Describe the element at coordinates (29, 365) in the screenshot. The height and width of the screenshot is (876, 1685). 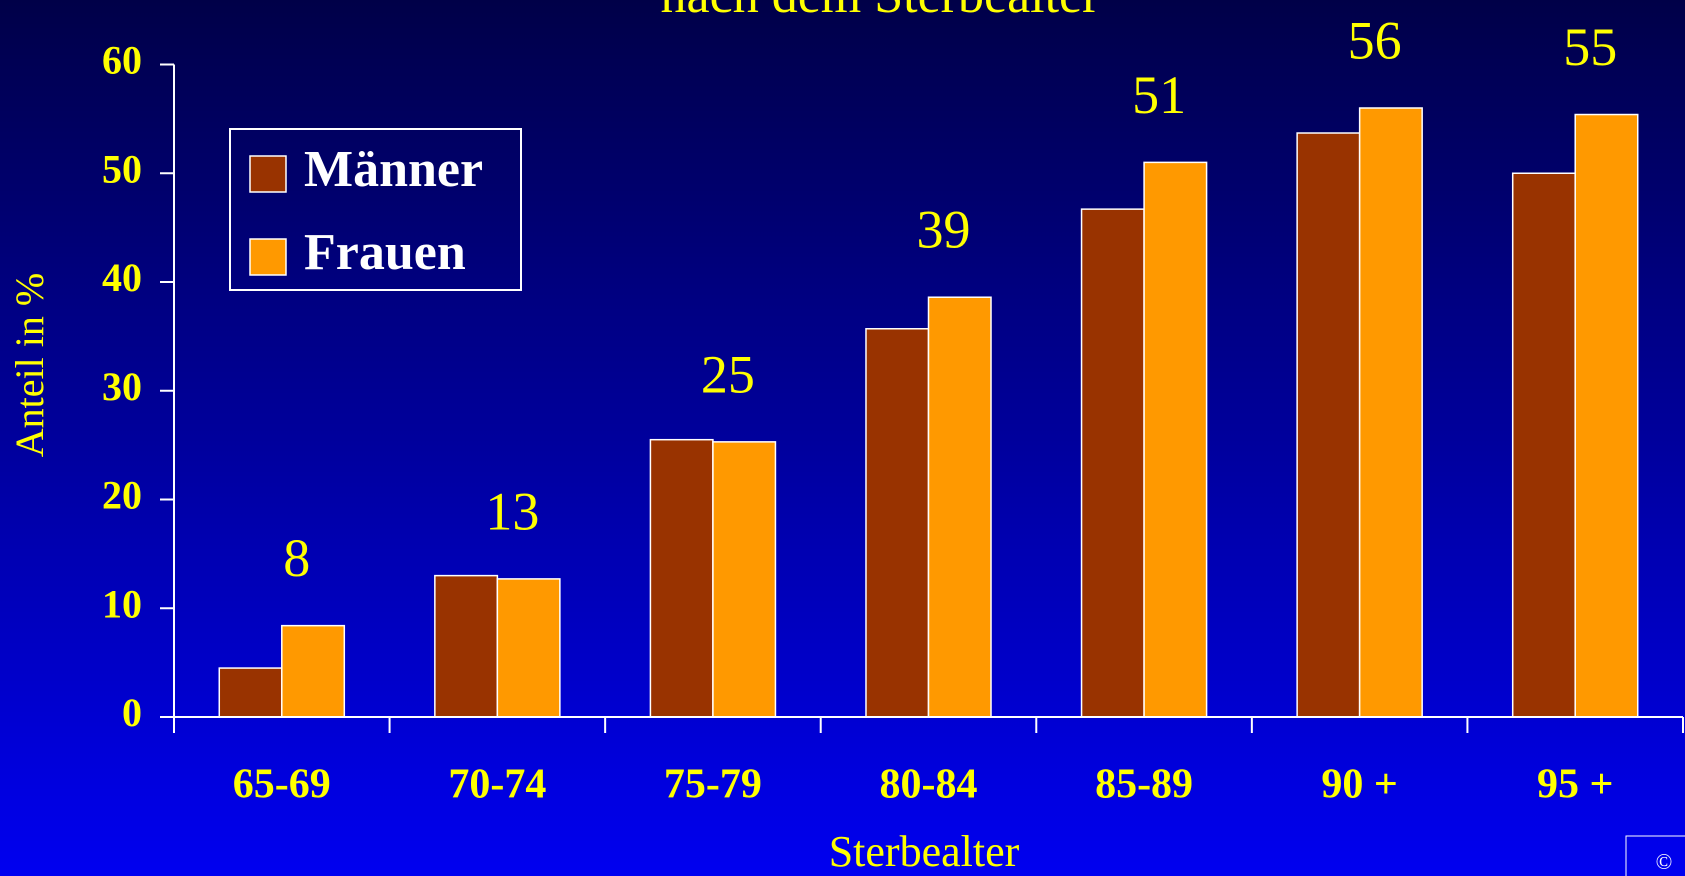
I see `y-axis-label: Anteil in %` at that location.